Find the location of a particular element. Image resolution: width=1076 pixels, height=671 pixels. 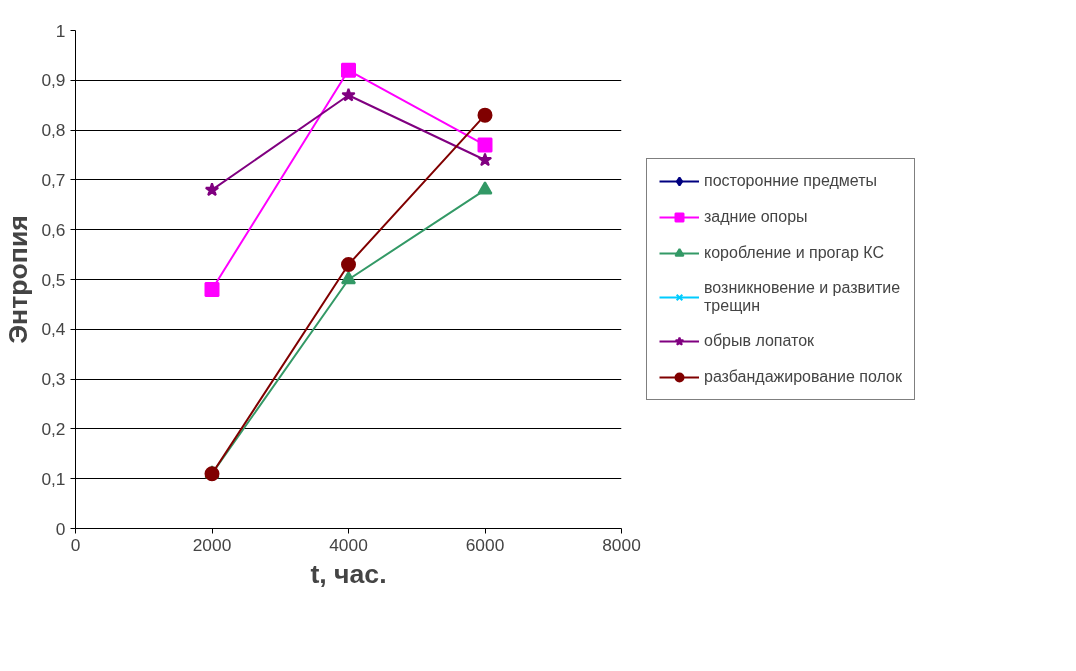

legend-label: посторонние предметы is located at coordinates (790, 181).